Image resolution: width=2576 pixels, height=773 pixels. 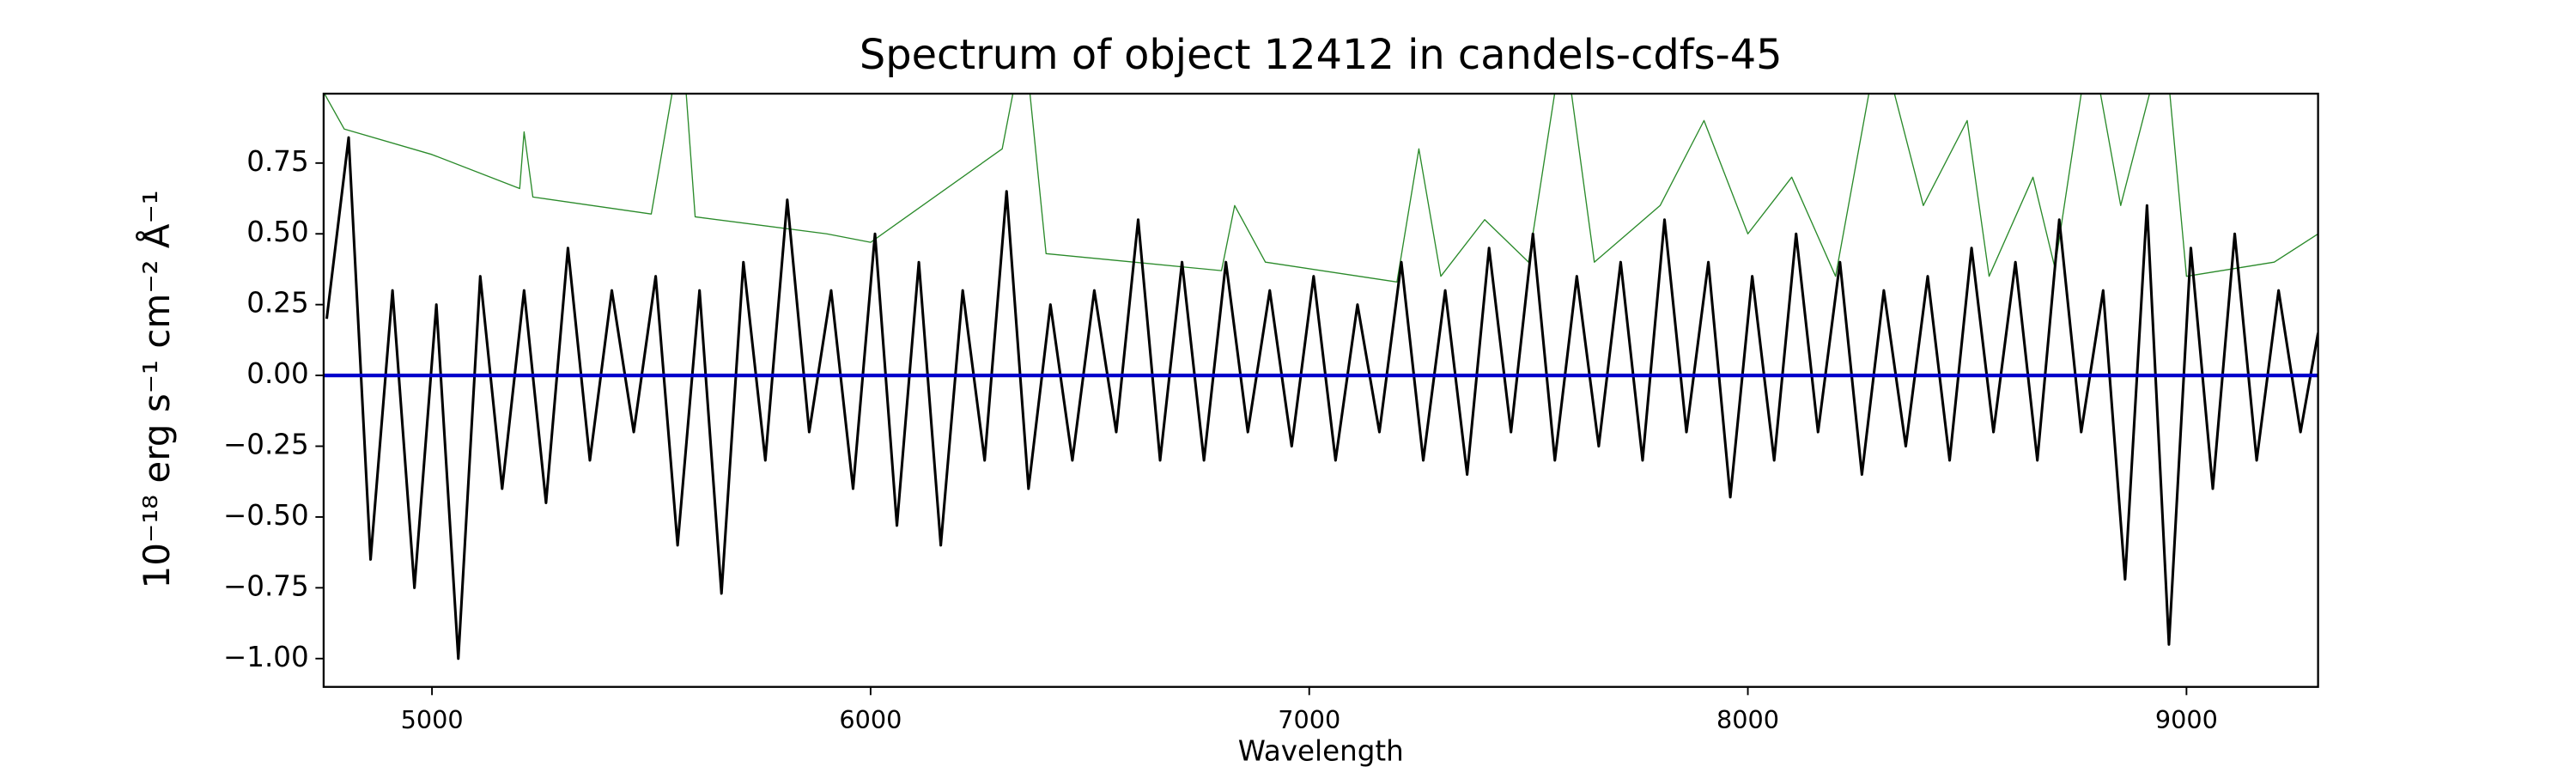 What do you see at coordinates (1321, 750) in the screenshot?
I see `x-axis-label: Wavelength` at bounding box center [1321, 750].